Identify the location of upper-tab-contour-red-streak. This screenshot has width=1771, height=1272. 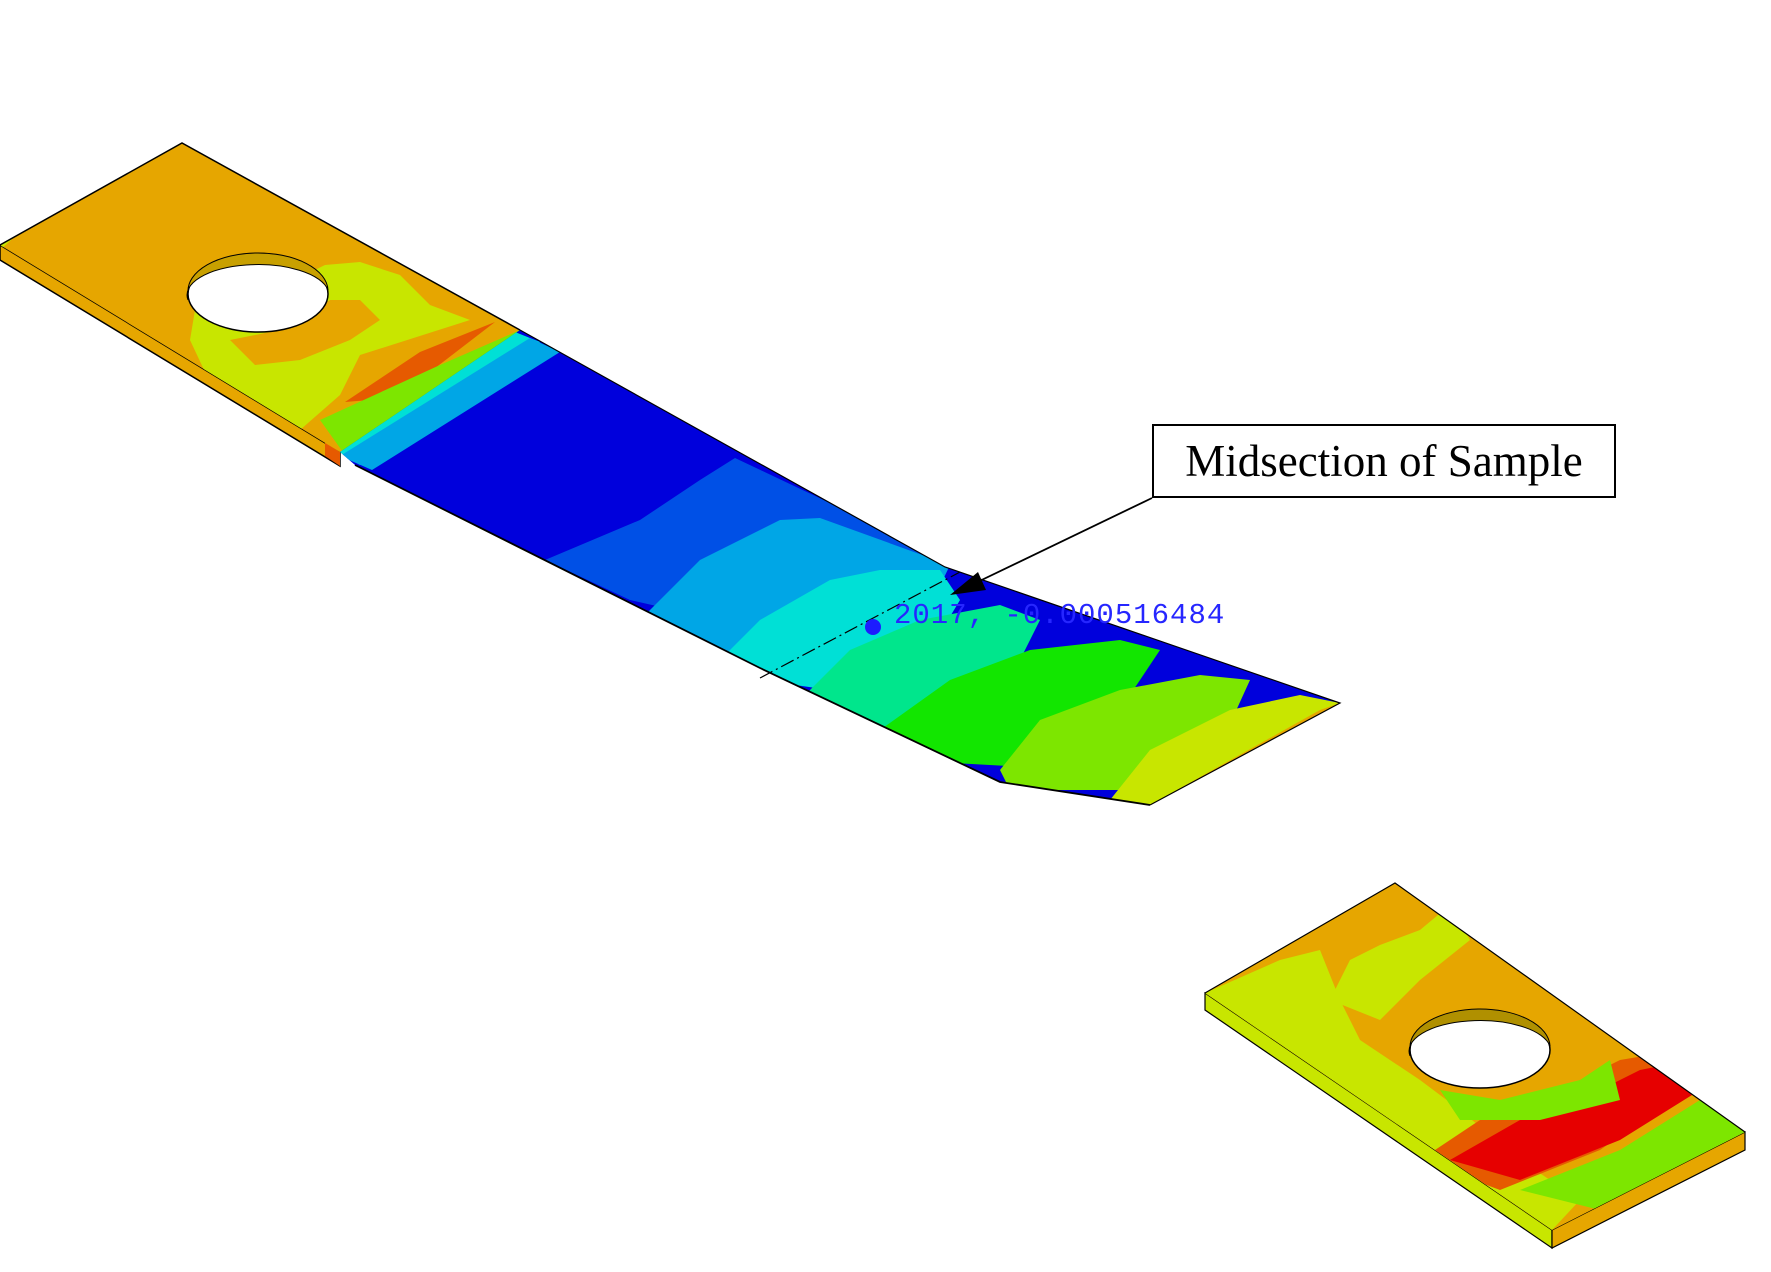
(420, 362).